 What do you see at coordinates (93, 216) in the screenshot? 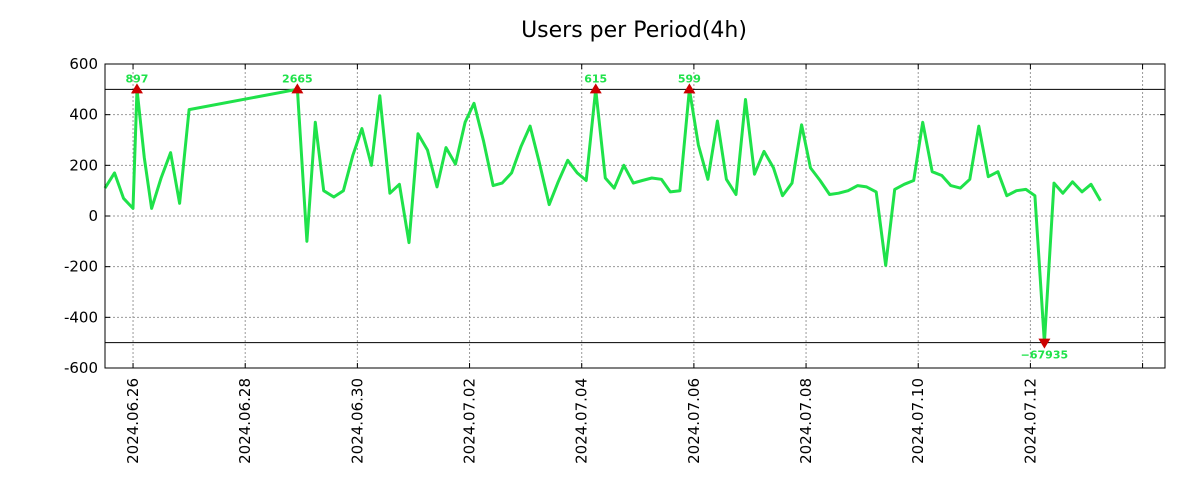
I see `y-tick-label: 0` at bounding box center [93, 216].